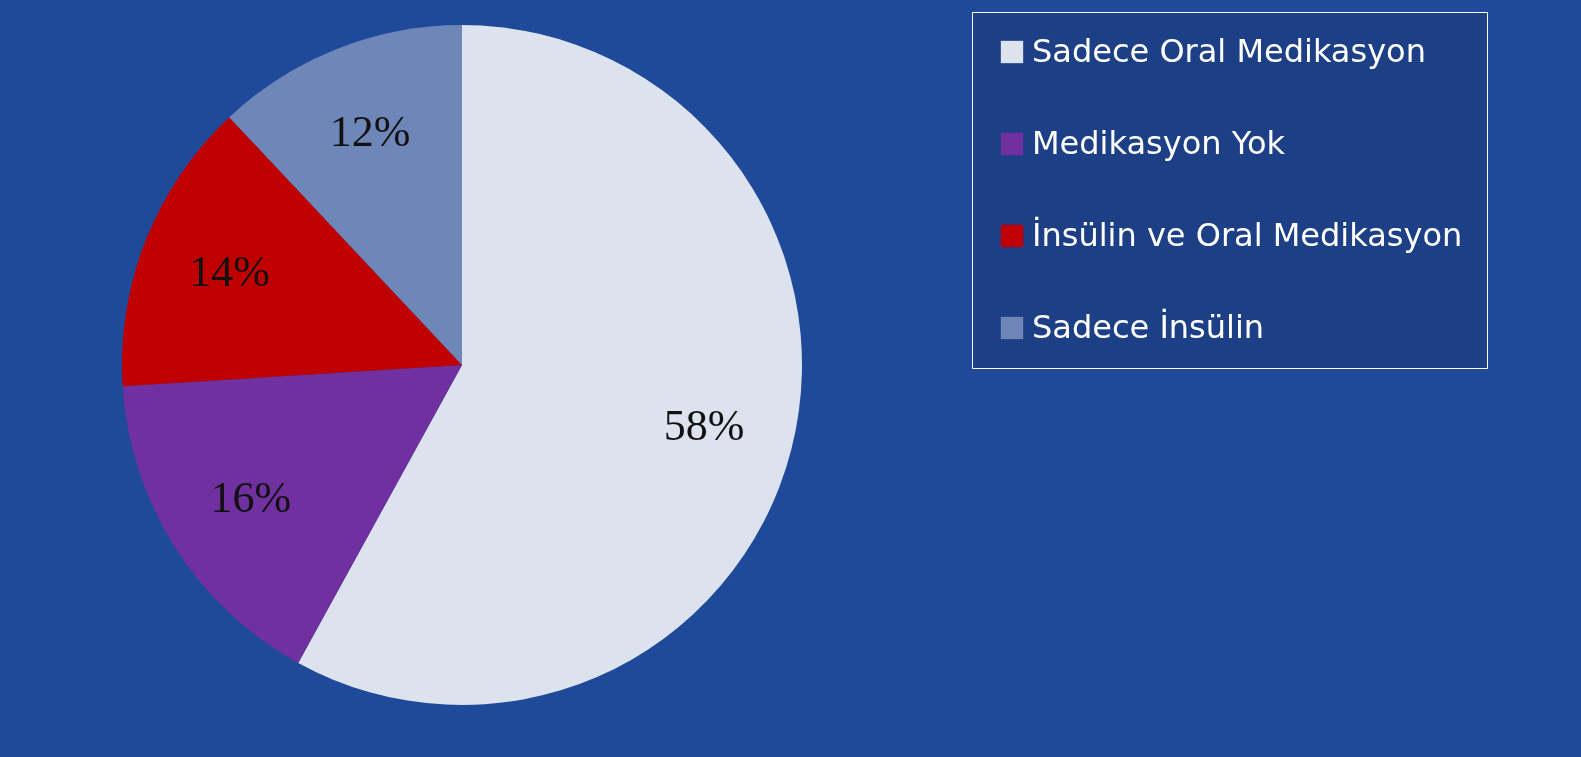 The width and height of the screenshot is (1581, 757). What do you see at coordinates (251, 497) in the screenshot?
I see `data-label: 16%` at bounding box center [251, 497].